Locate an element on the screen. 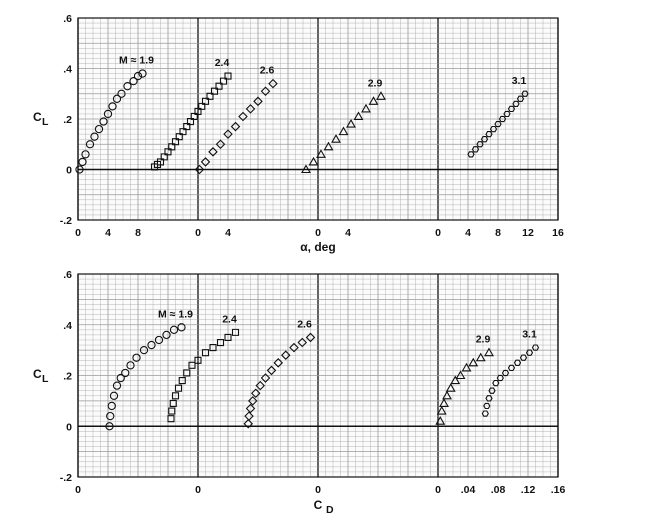  x-tick-label: .08 is located at coordinates (498, 490).